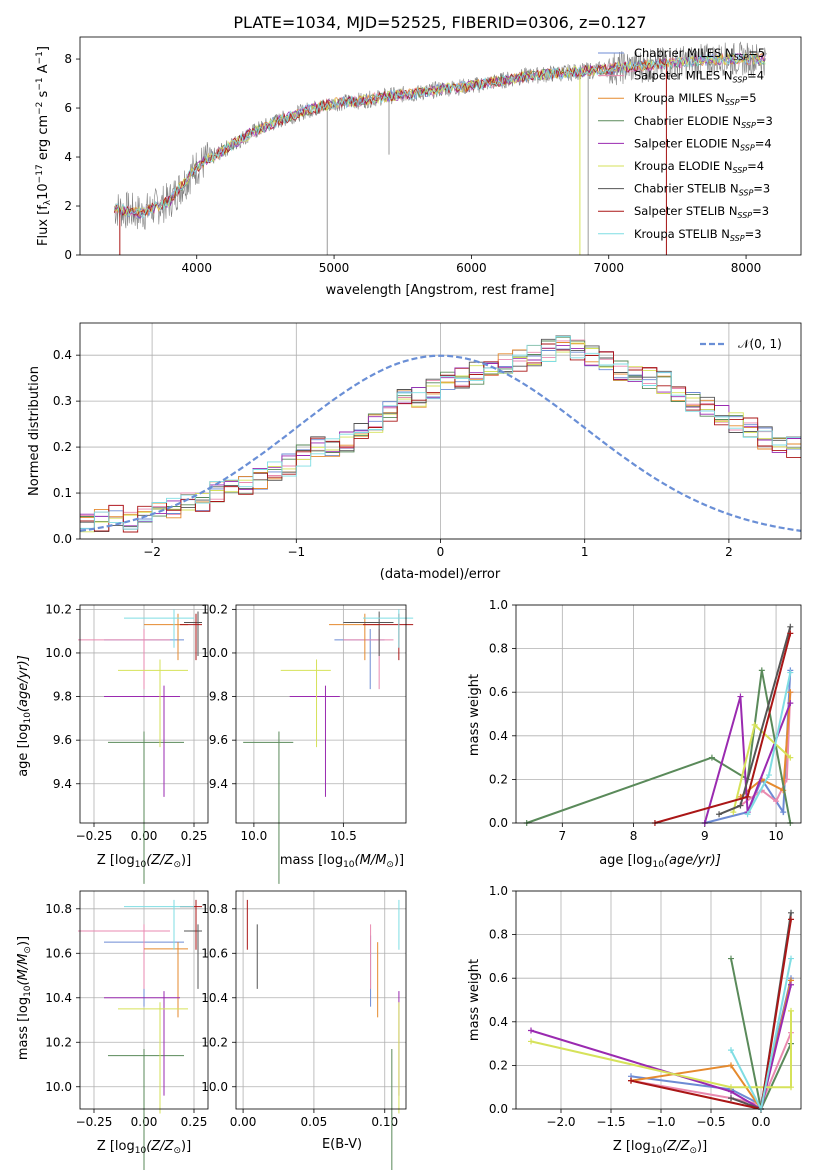 The image size is (819, 1174). Describe the element at coordinates (471, 268) in the screenshot. I see `spectrum-xtick-label: 6000` at that location.